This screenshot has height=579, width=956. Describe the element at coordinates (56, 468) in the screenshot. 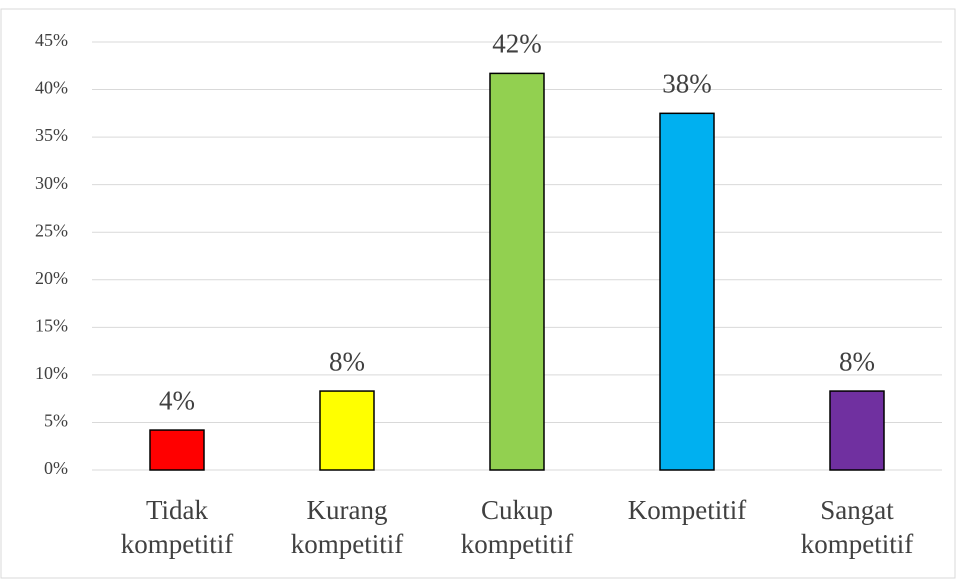

I see `y-tick-label: 0%` at that location.